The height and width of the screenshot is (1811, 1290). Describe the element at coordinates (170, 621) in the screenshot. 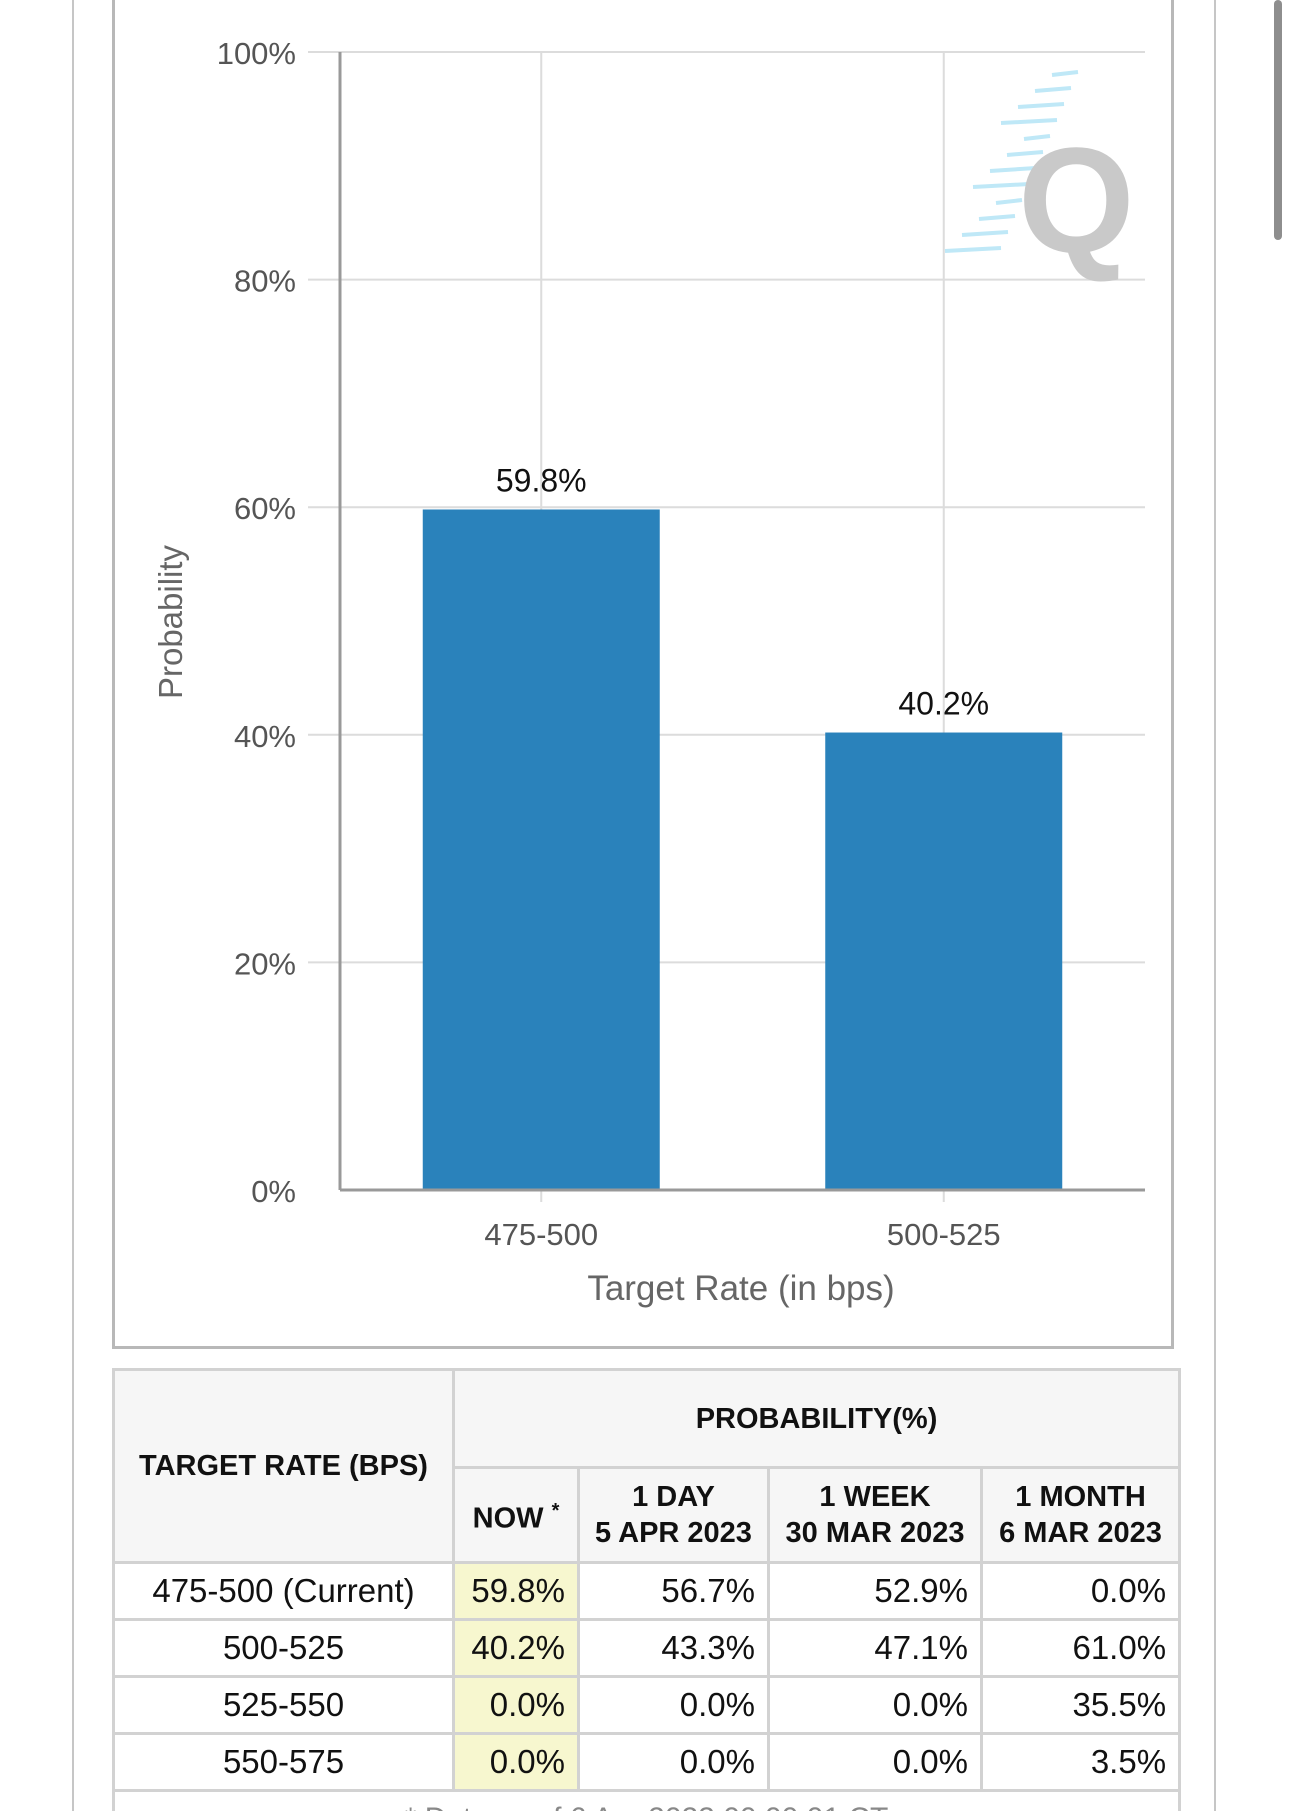

I see `y-axis-title: Probability` at that location.